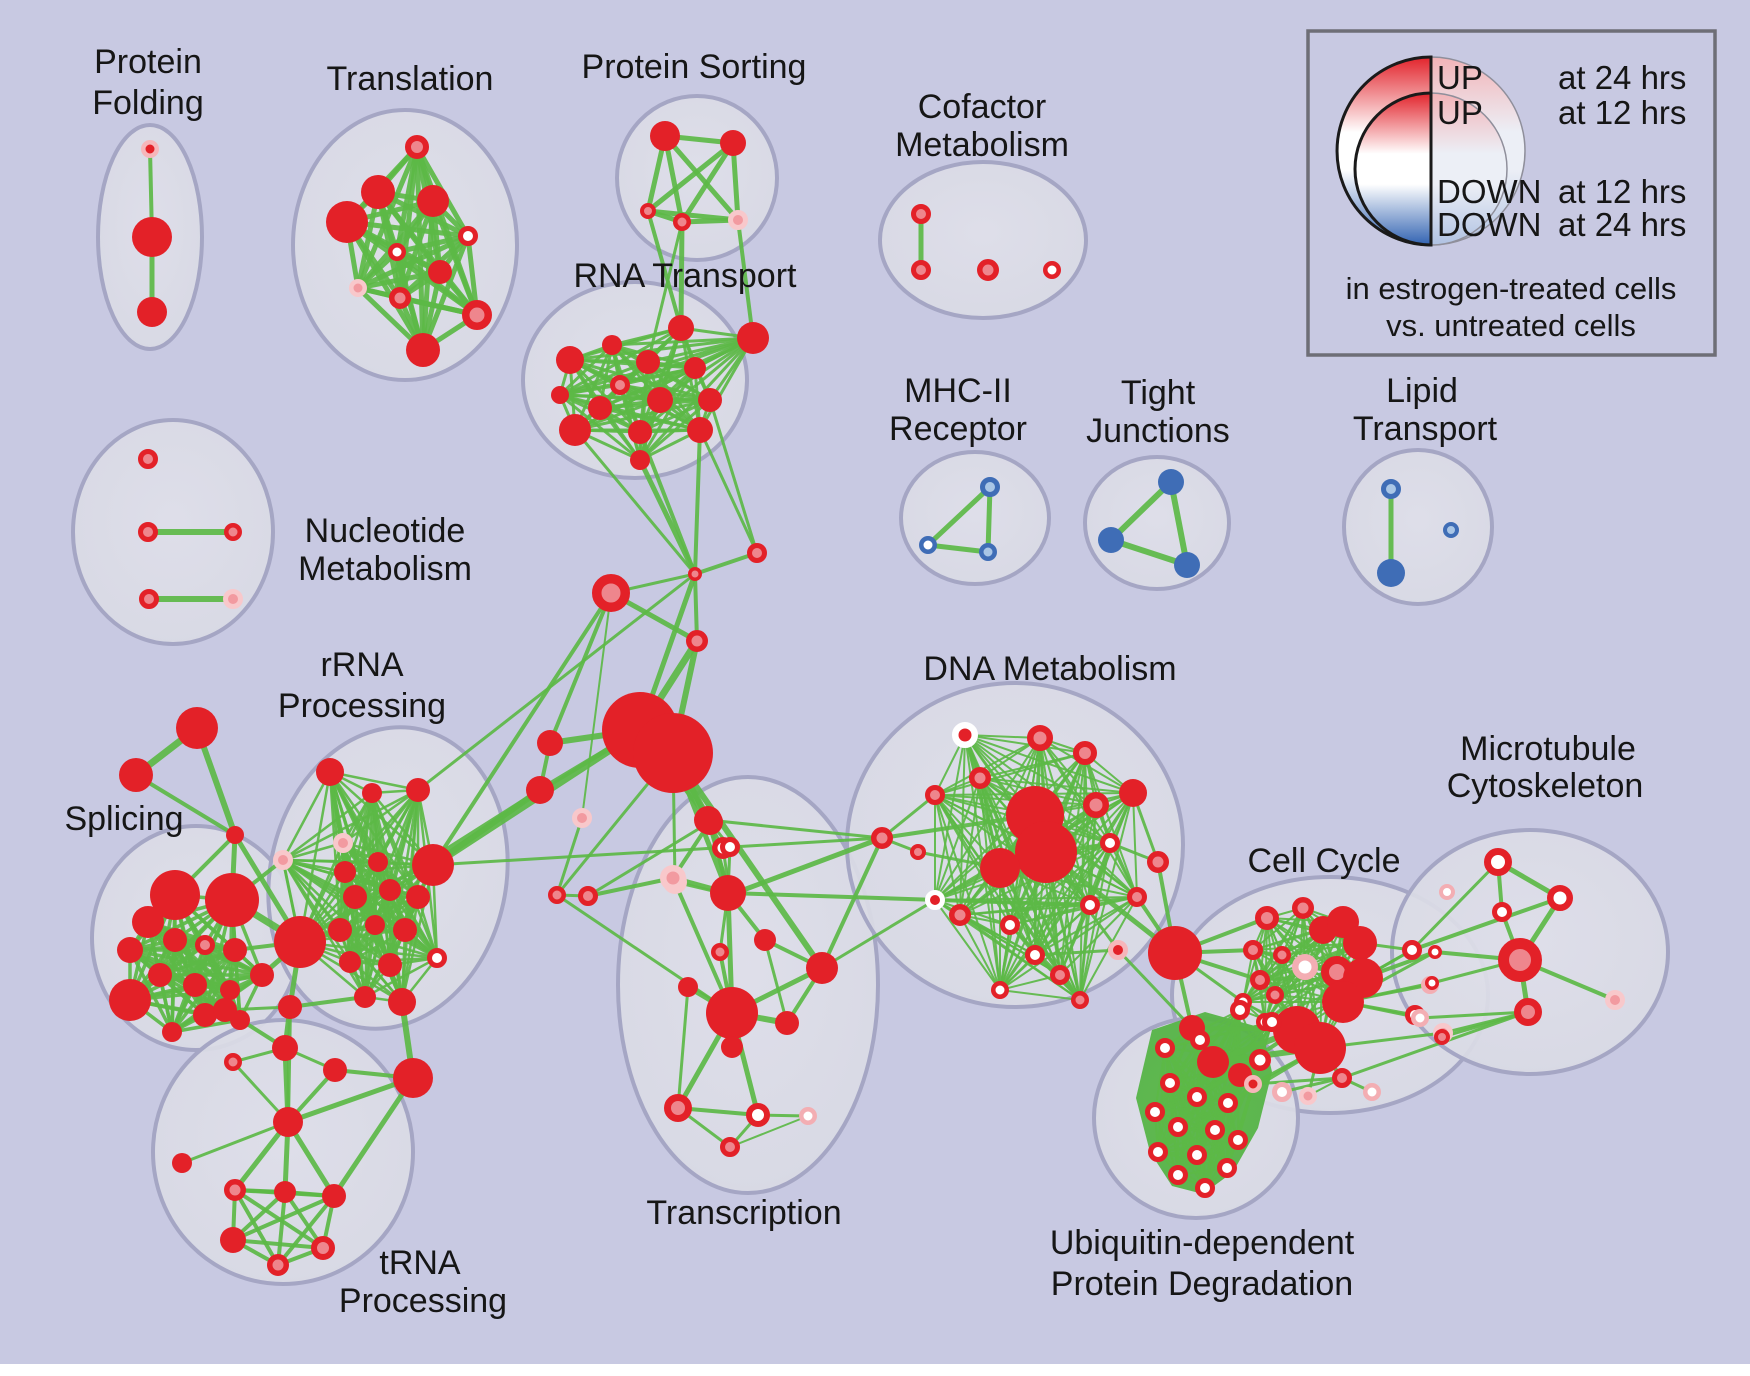 The width and height of the screenshot is (1750, 1376). What do you see at coordinates (1393, 169) in the screenshot?
I see `legend-circle-inner-saturated` at bounding box center [1393, 169].